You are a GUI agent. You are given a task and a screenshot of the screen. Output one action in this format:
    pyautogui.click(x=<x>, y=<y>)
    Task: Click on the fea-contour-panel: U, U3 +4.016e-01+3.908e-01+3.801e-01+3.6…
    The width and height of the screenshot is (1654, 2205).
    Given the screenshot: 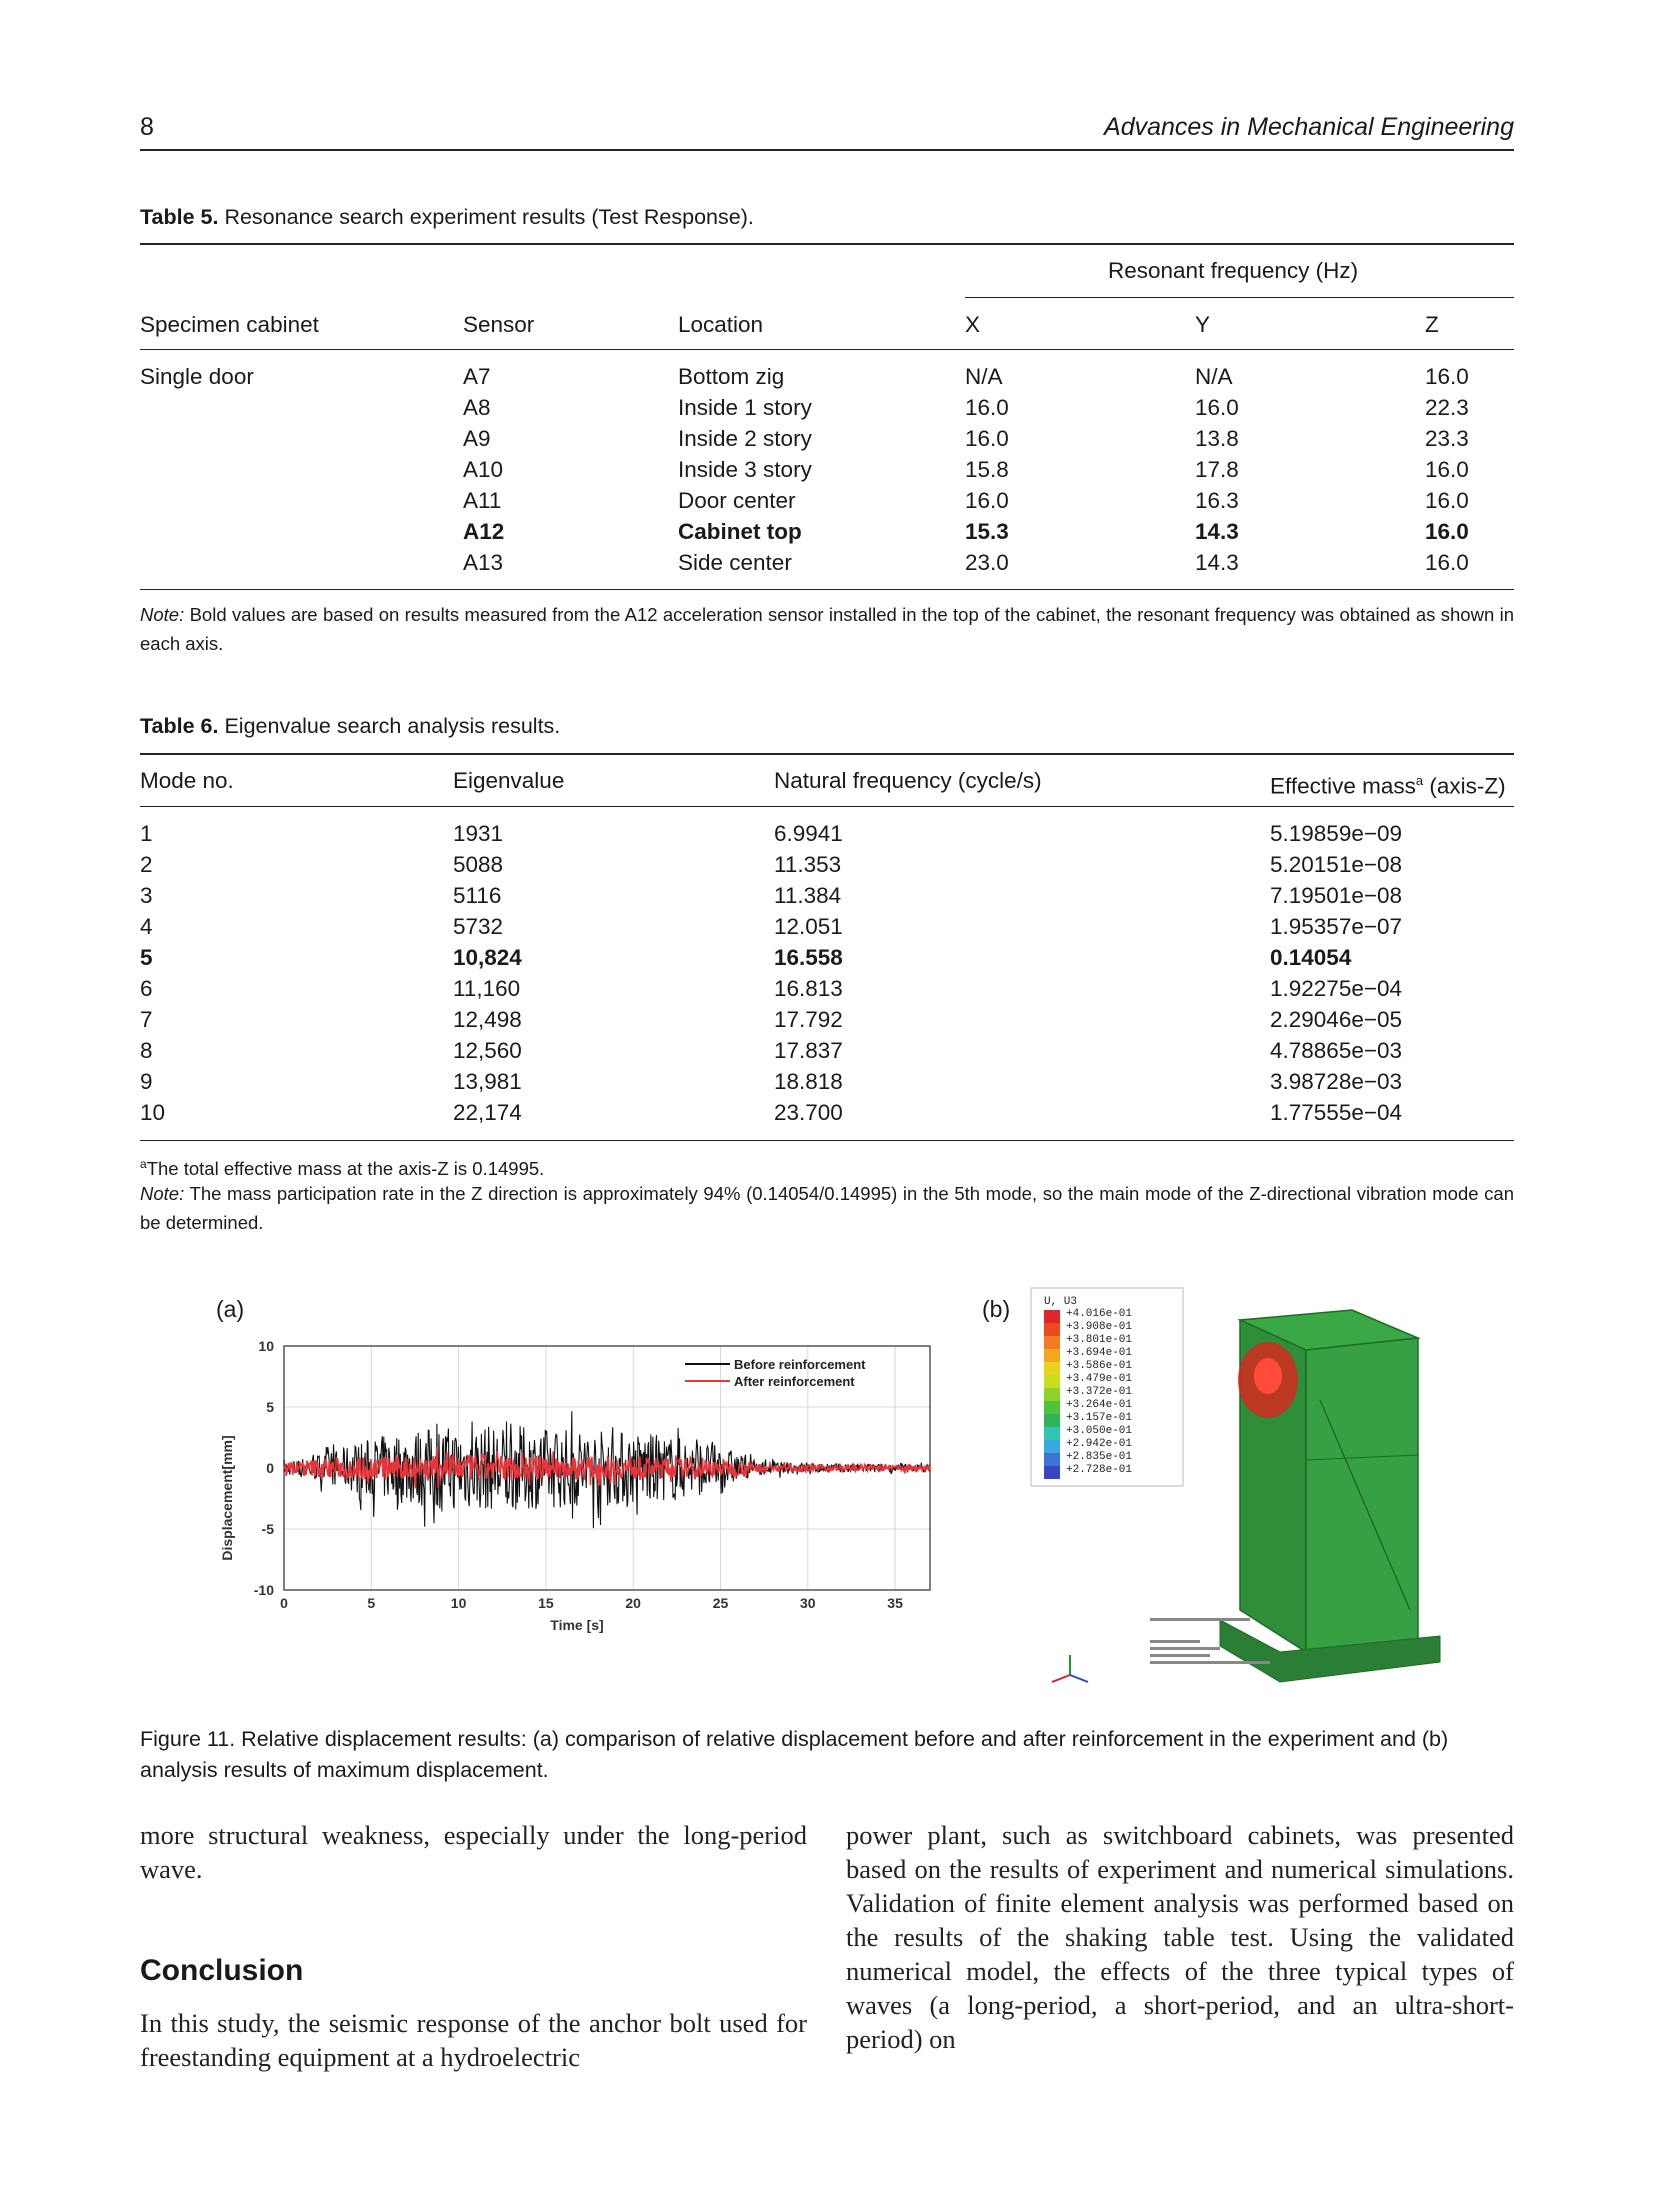 What is the action you would take?
    pyautogui.click(x=1235, y=1485)
    